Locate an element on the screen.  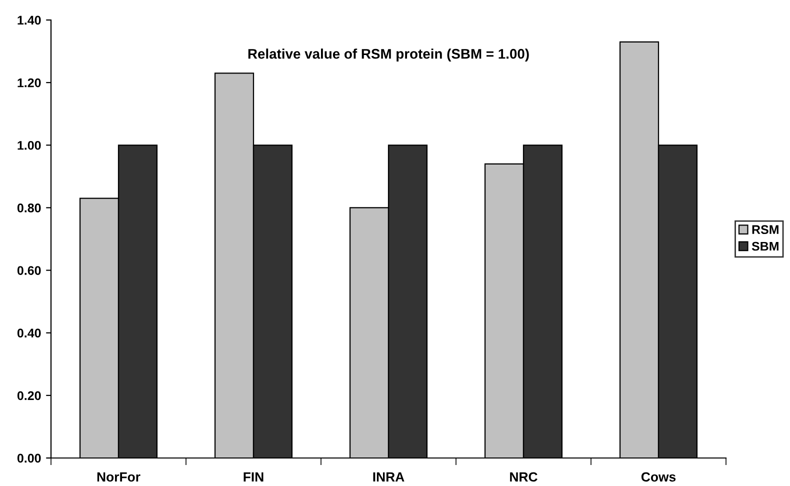
y-tick-label: 0.00 is located at coordinates (29, 458).